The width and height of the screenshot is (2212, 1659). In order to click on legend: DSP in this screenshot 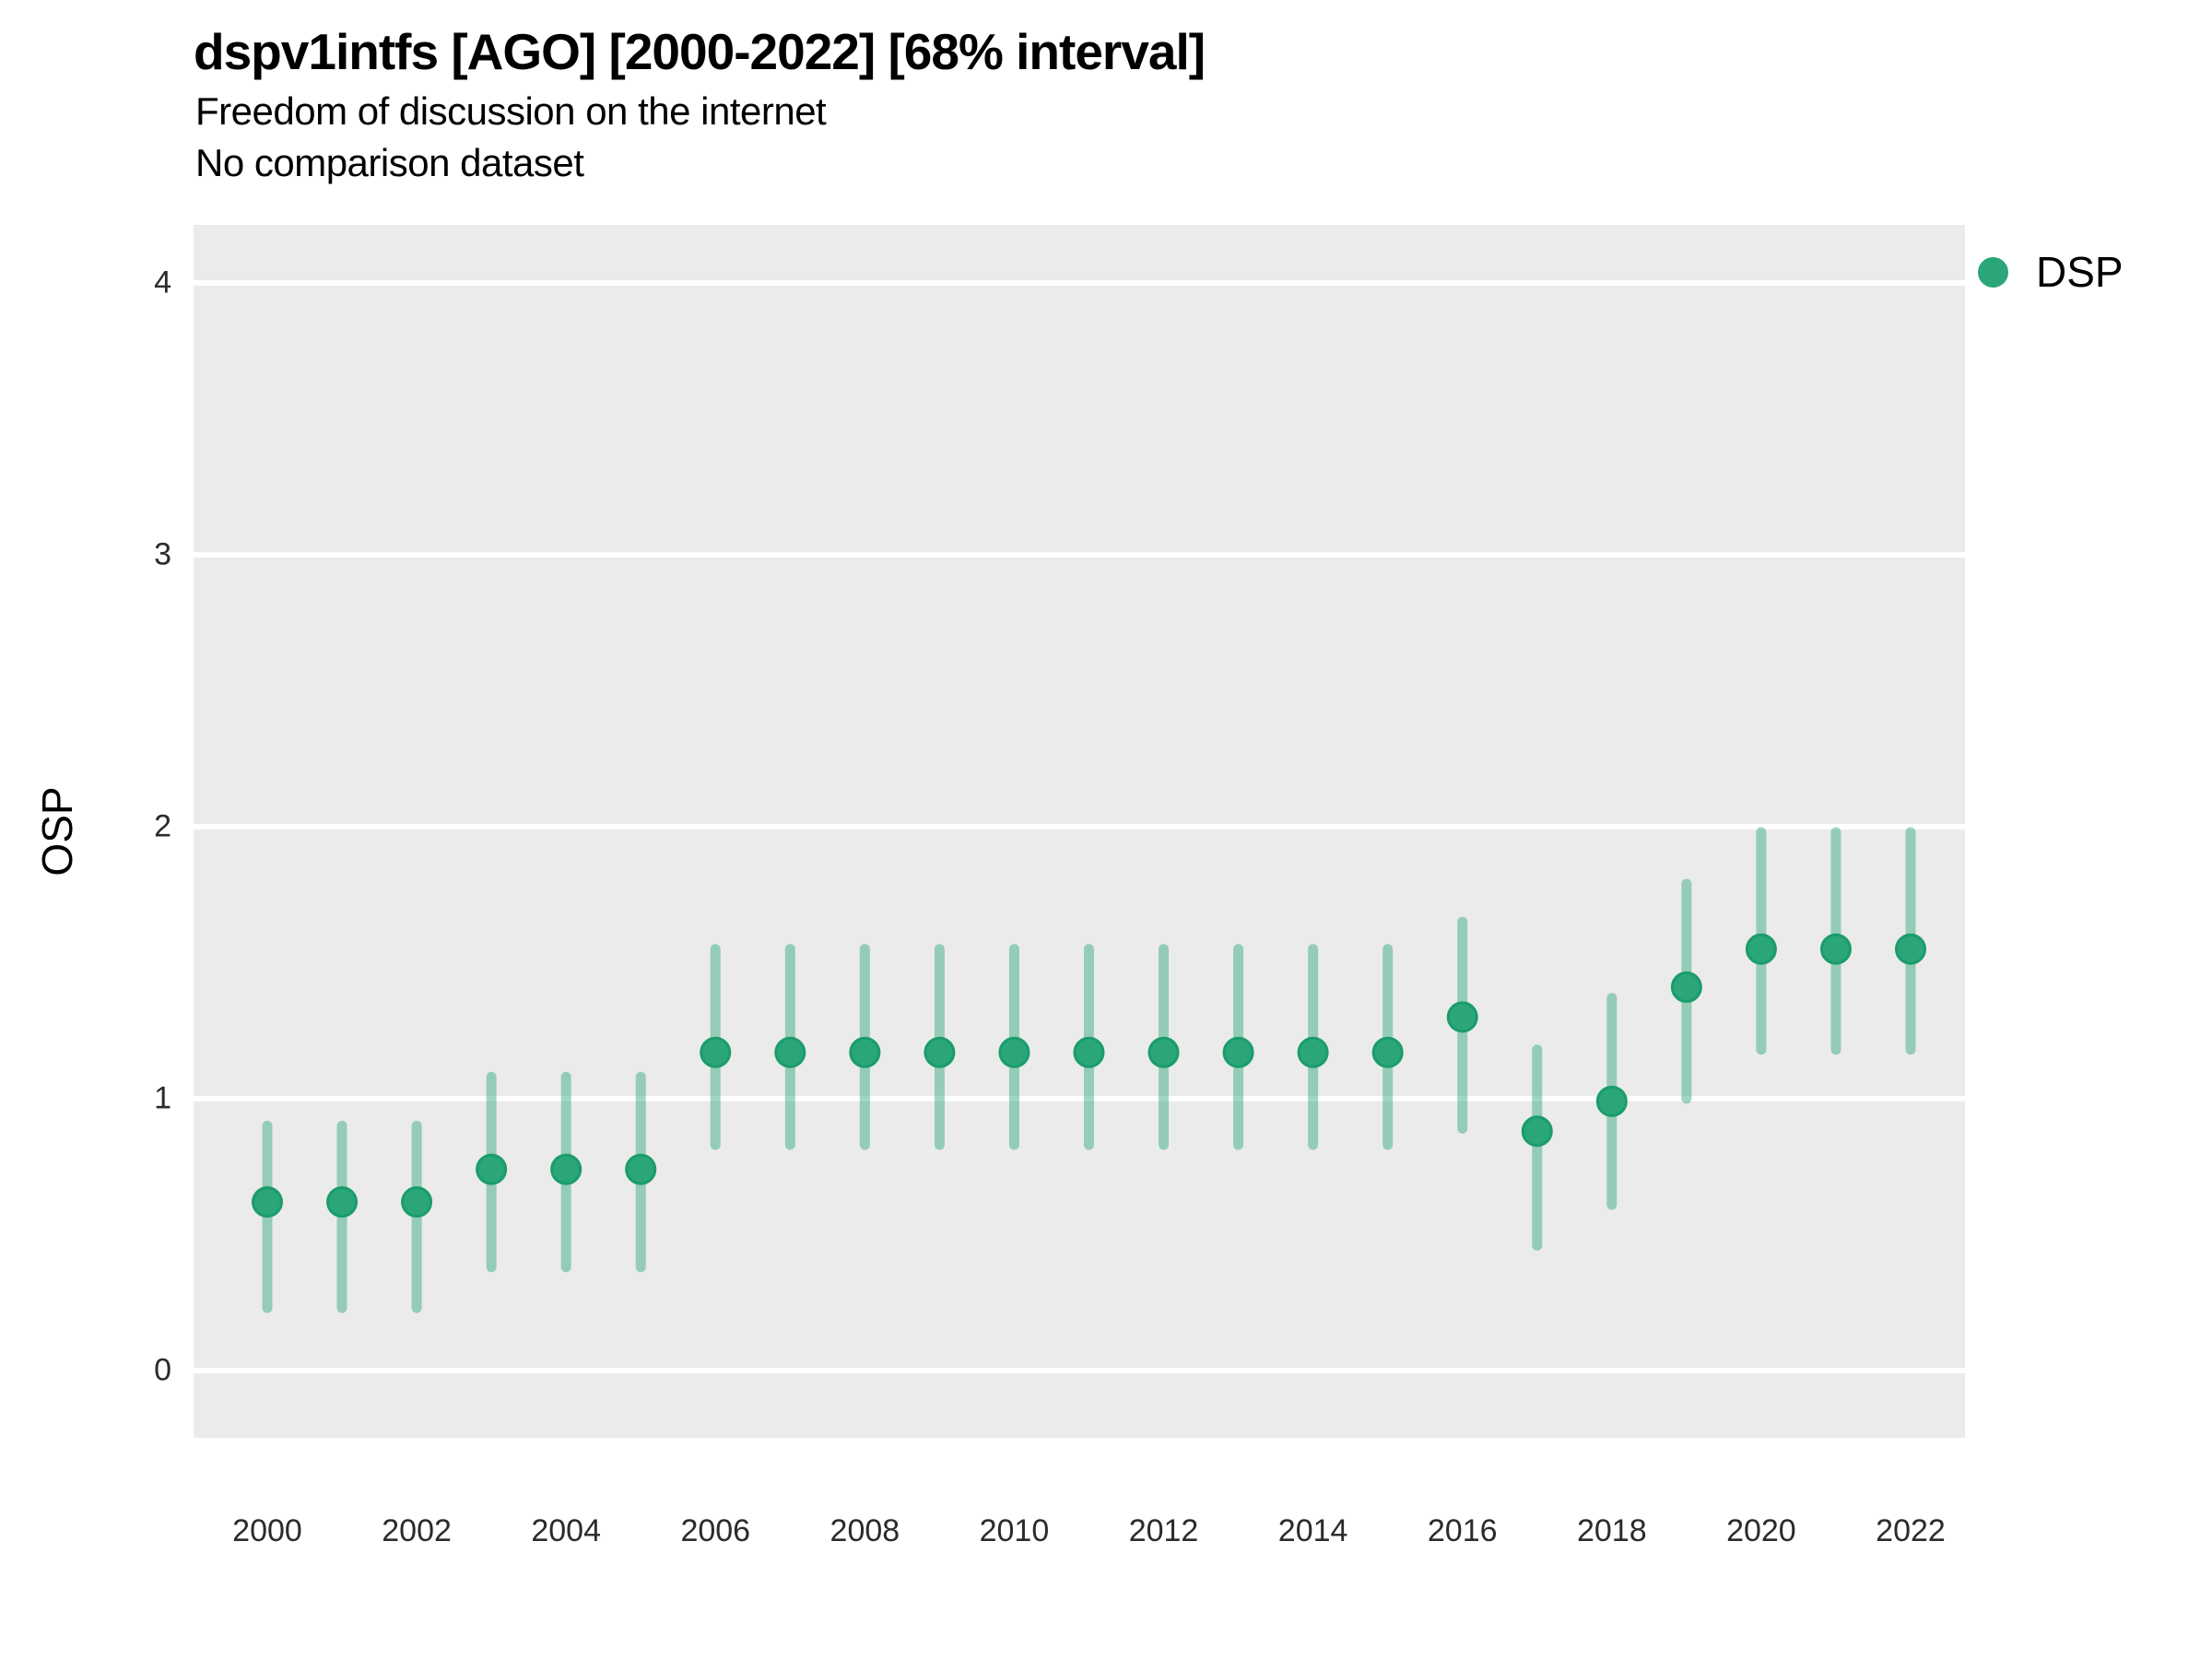, I will do `click(2051, 272)`.